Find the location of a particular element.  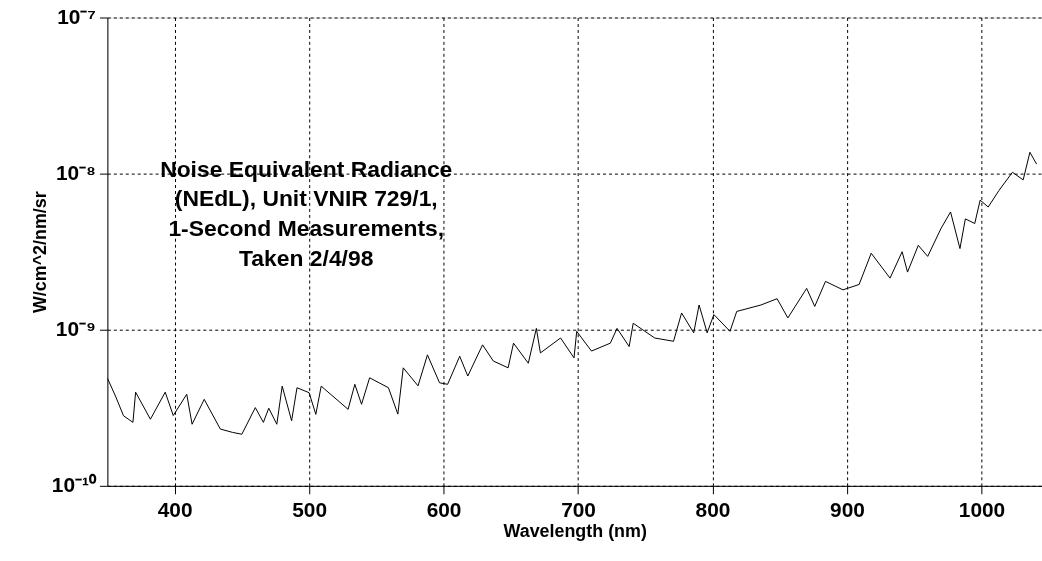

y-tick-label: 10⁻⁹ is located at coordinates (75, 329).